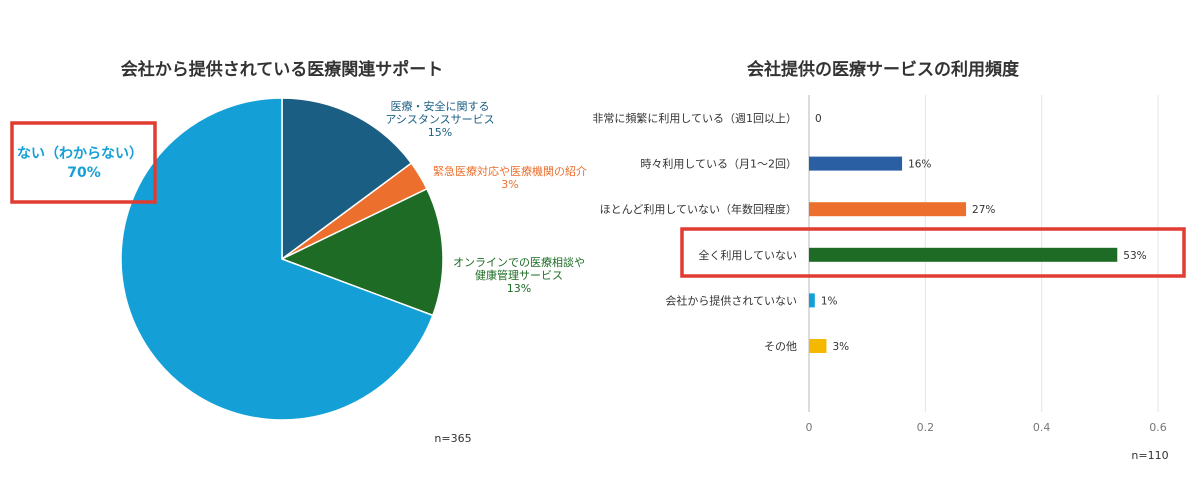 Image resolution: width=1200 pixels, height=500 pixels. I want to click on category-label: 会社から提供されていない, so click(731, 300).